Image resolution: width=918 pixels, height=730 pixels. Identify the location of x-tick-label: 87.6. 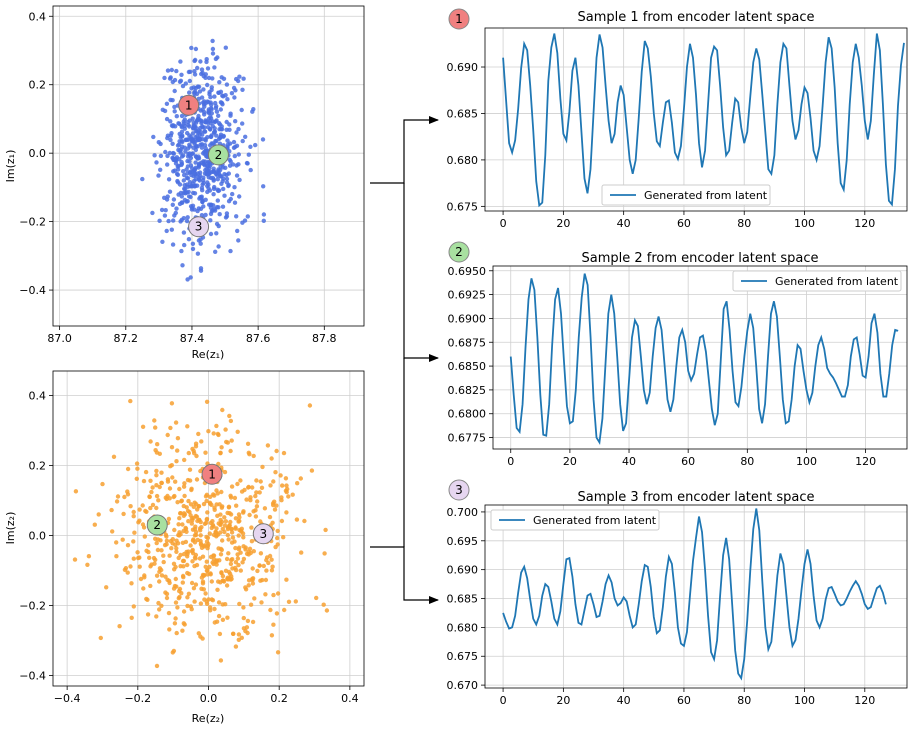
(258, 338).